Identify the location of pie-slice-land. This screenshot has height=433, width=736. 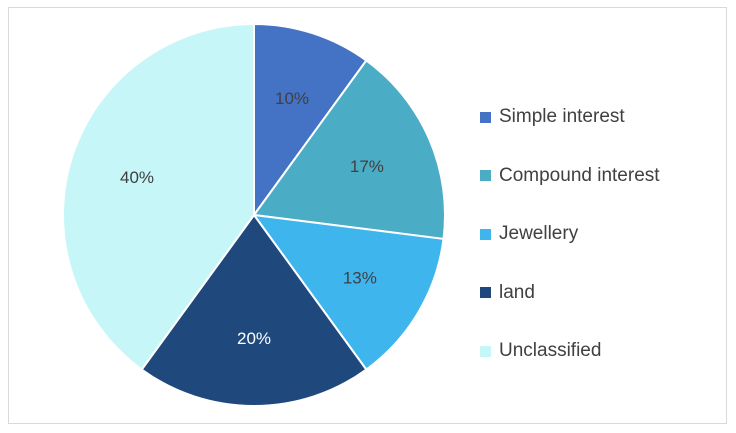
(254, 310).